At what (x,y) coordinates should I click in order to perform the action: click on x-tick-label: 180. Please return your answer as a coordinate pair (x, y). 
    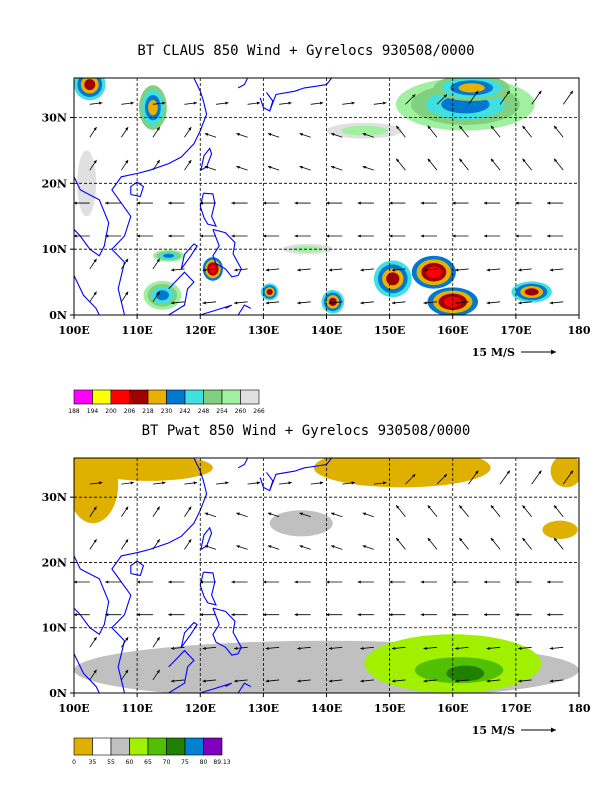
    Looking at the image, I should click on (579, 330).